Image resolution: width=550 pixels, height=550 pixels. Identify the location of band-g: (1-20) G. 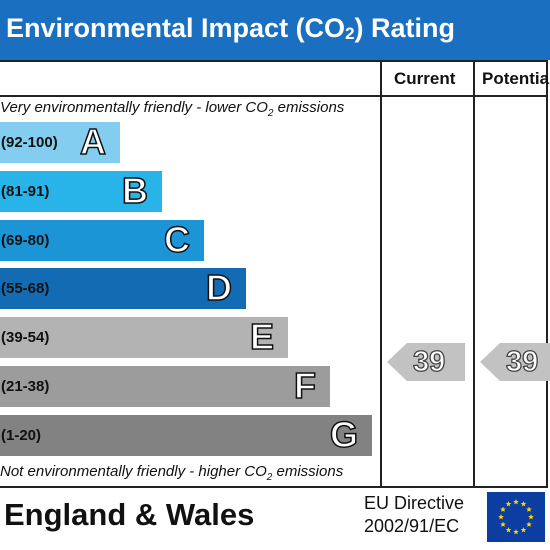
(186, 434).